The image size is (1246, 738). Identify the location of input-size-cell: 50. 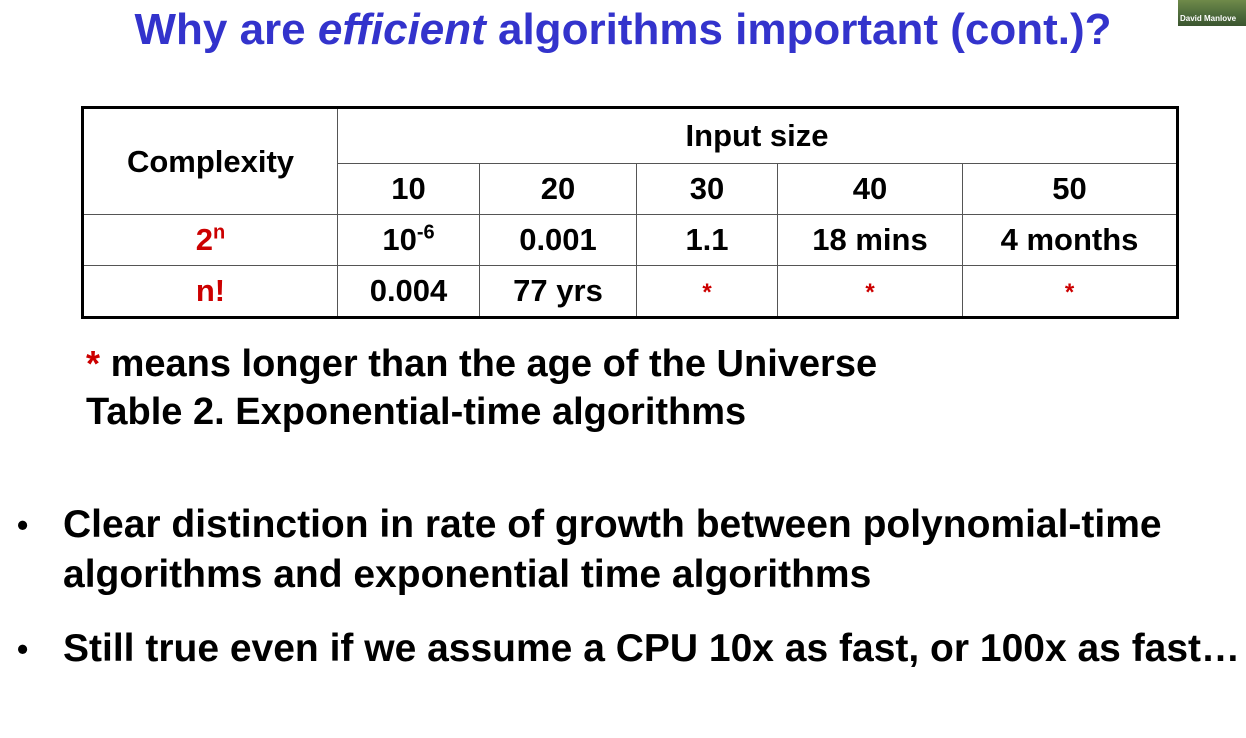
(1070, 189).